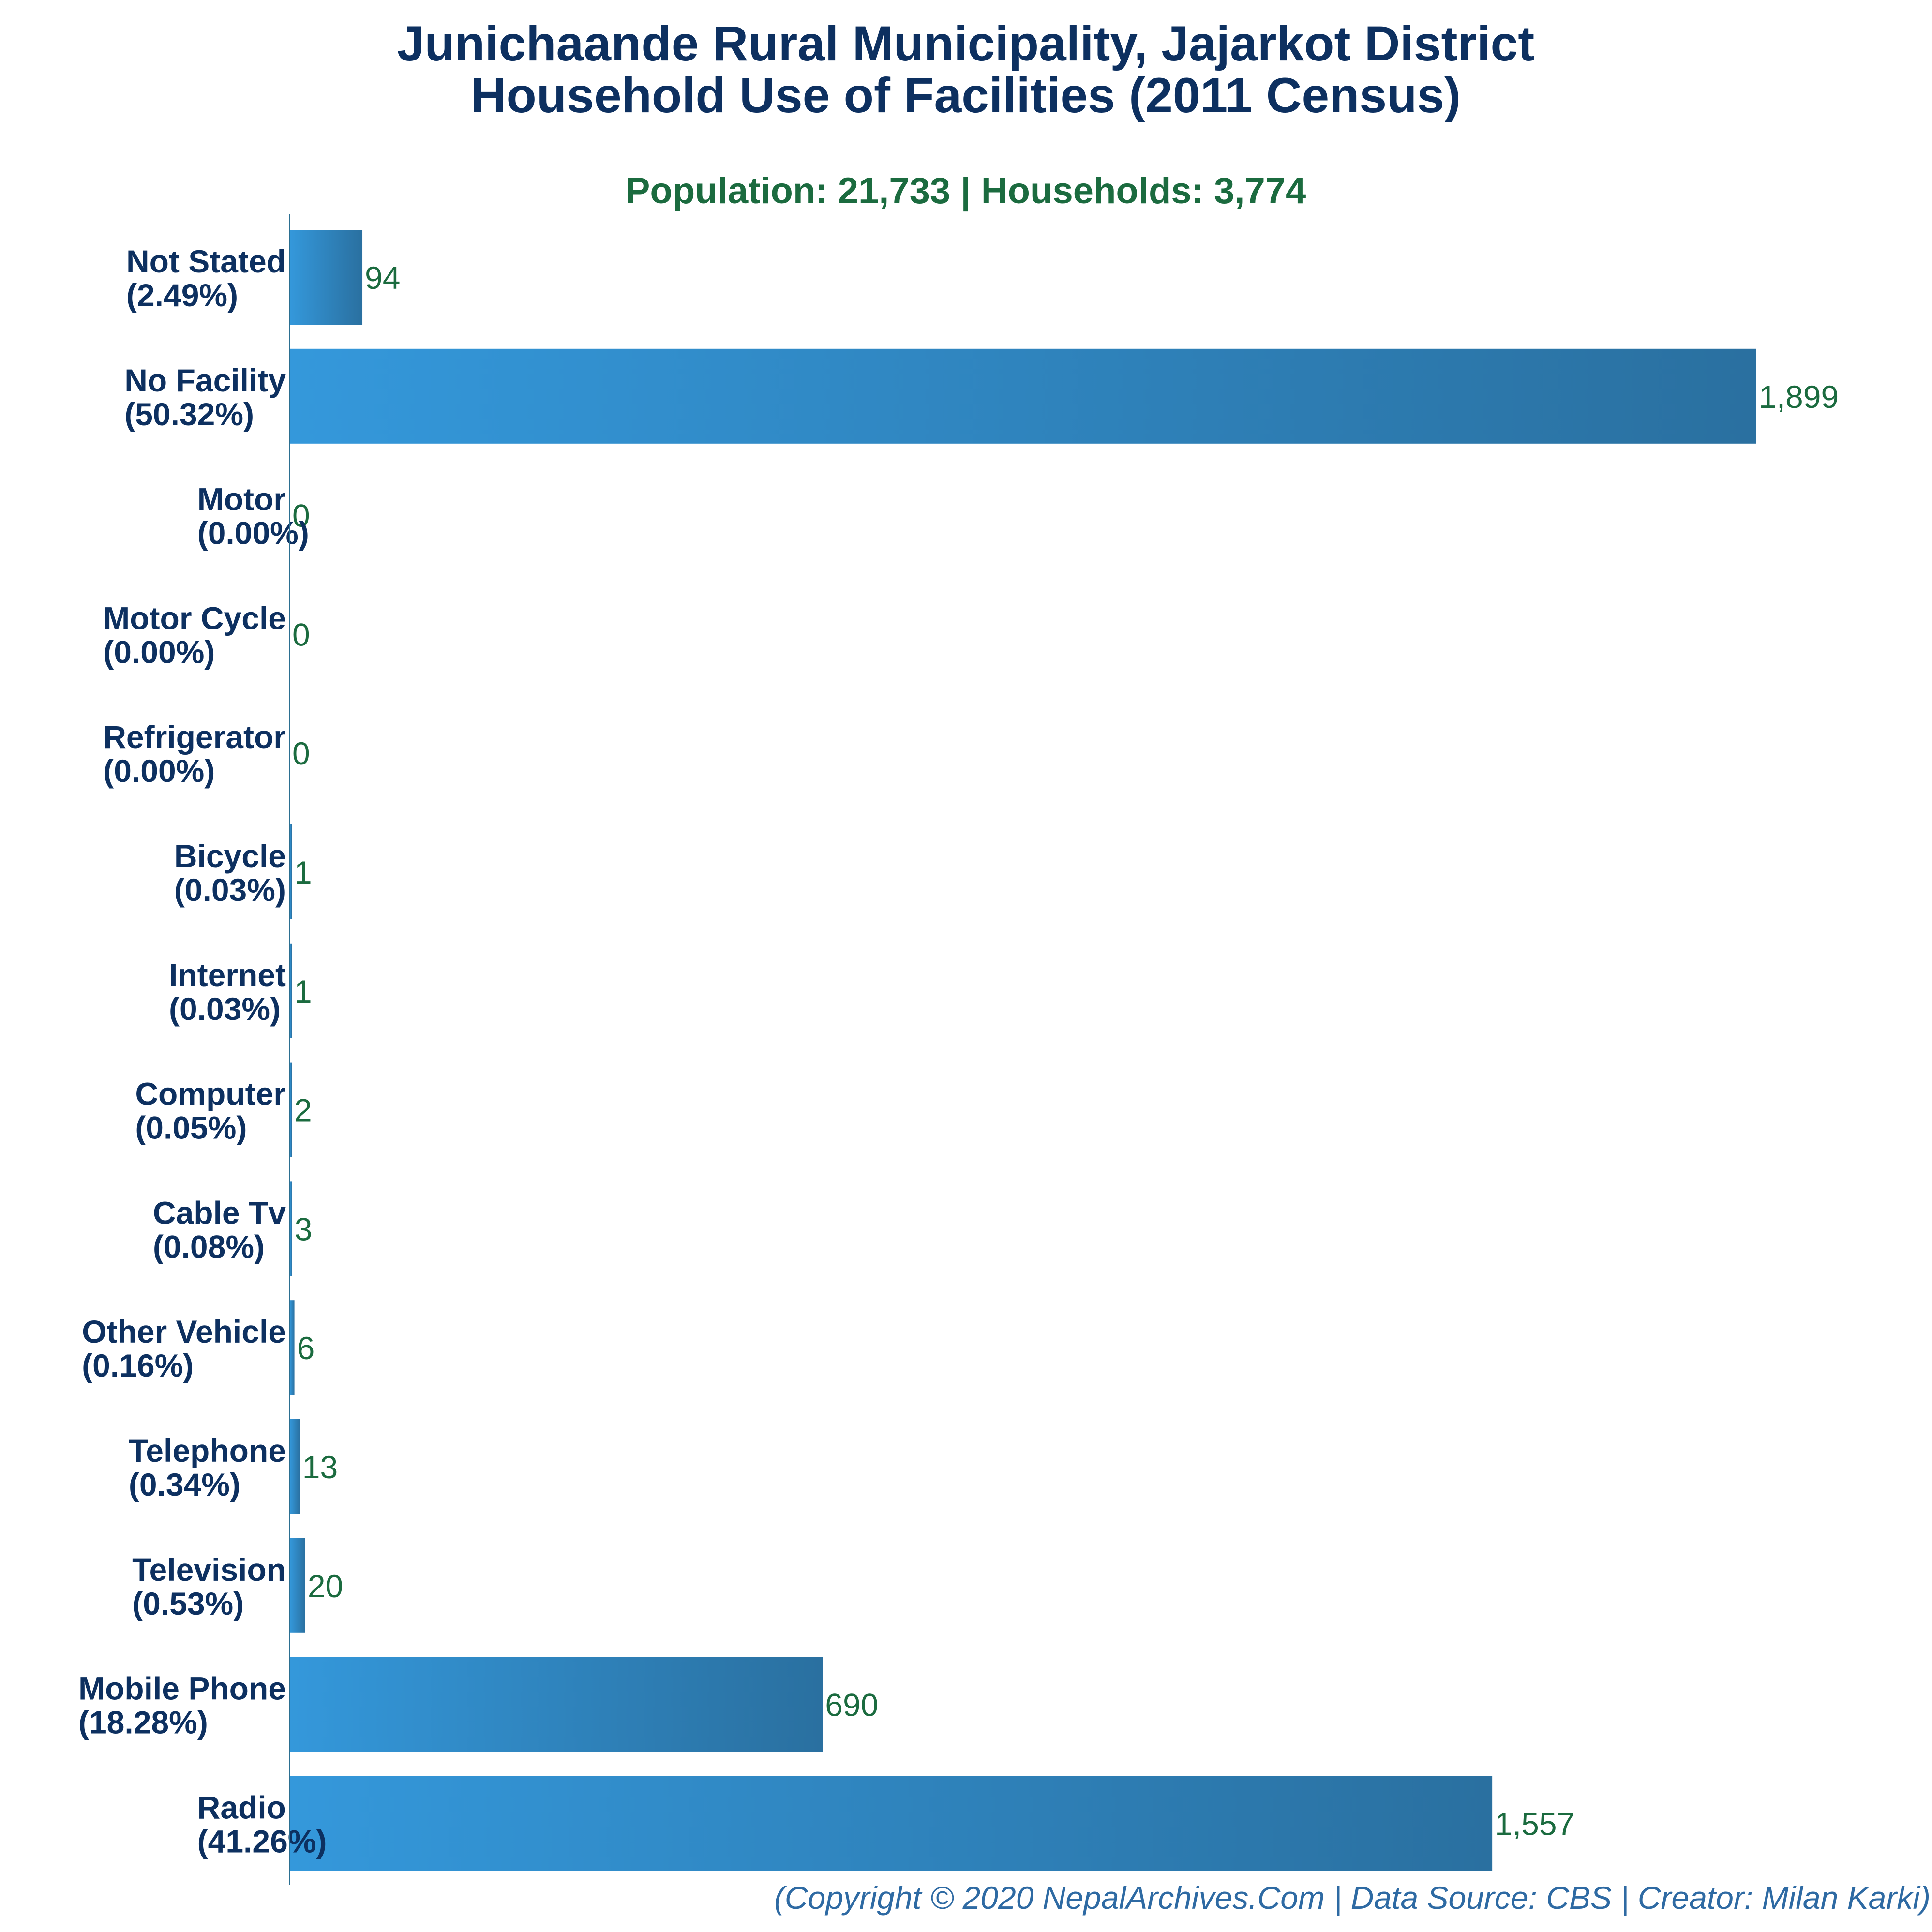 The image size is (1932, 1932). Describe the element at coordinates (194, 737) in the screenshot. I see `category-label-refrigerator: Refrigerator` at that location.